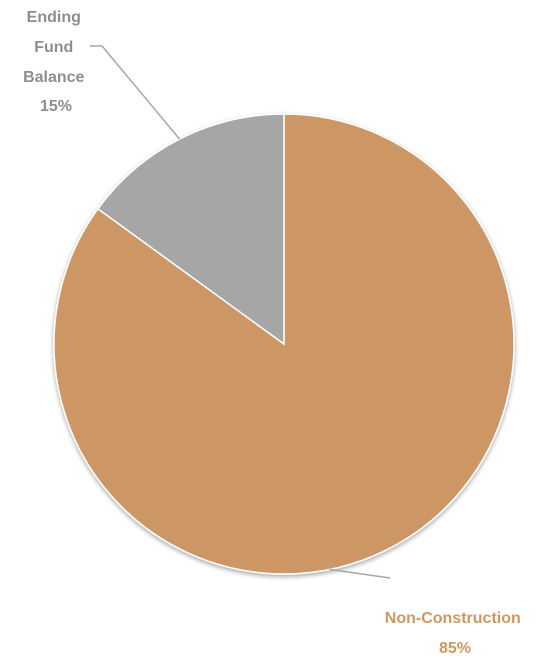 The height and width of the screenshot is (661, 550). What do you see at coordinates (360, 573) in the screenshot?
I see `leader-line-non-construction` at bounding box center [360, 573].